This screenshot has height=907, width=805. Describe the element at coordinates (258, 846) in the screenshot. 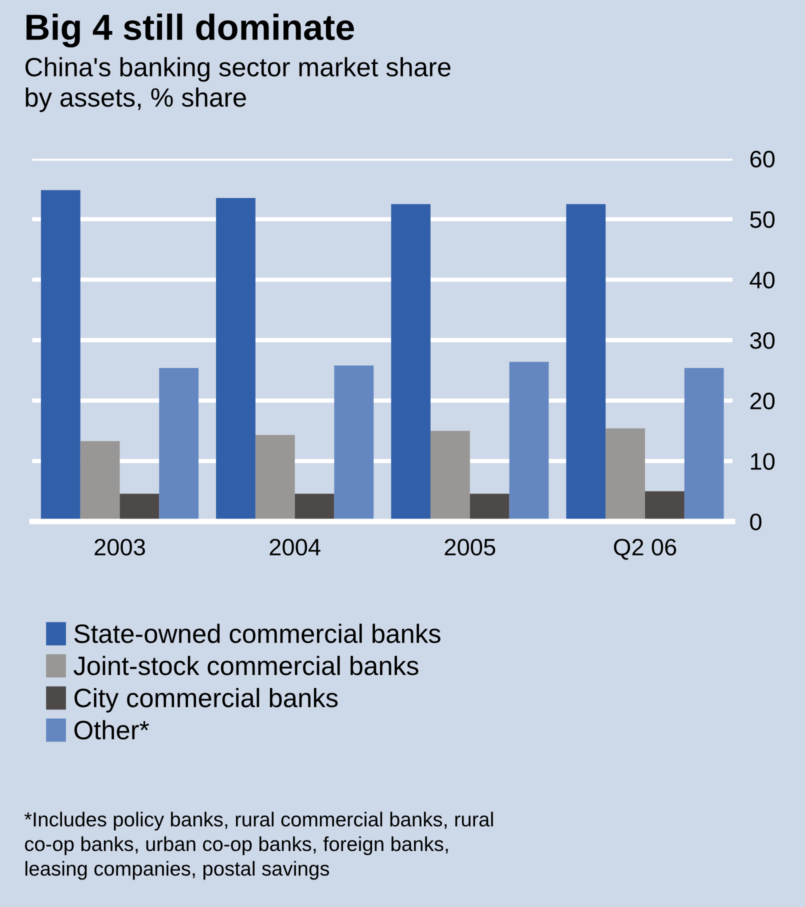

I see `text: *Includes policy banks, rural commercial banks, rural co-op banks, urban co-op banks, foreign banks, leasing companies, postal savings` at that location.